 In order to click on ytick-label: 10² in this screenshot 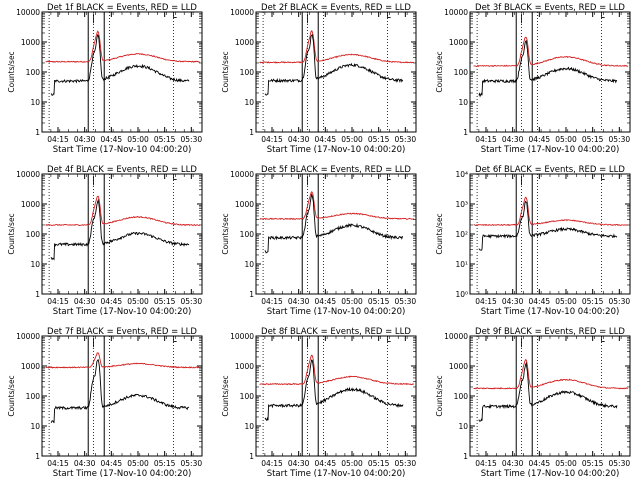, I will do `click(461, 234)`.